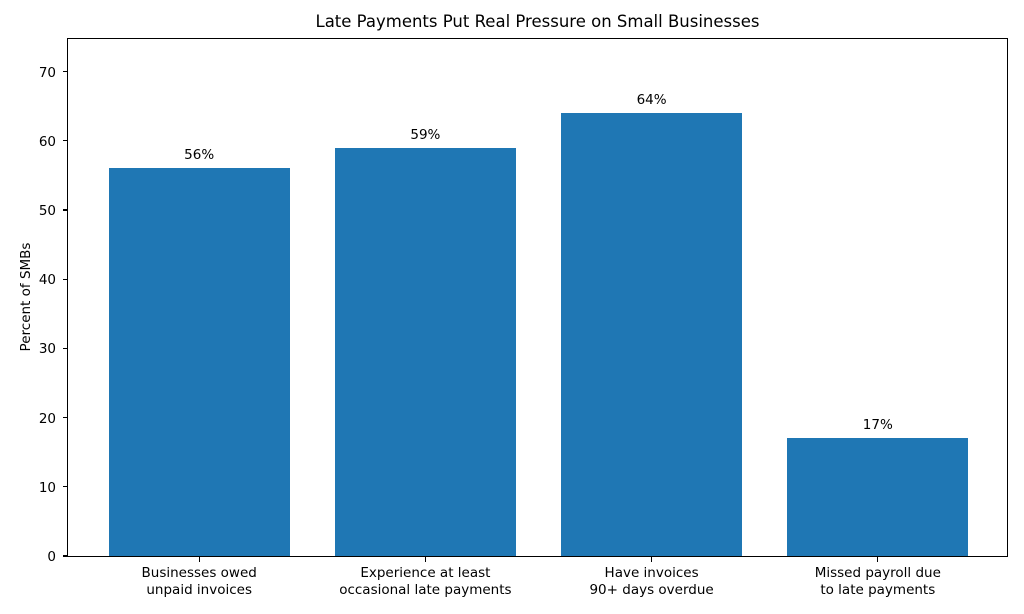 The width and height of the screenshot is (1024, 614). I want to click on y-tick-label: 10, so click(47, 487).